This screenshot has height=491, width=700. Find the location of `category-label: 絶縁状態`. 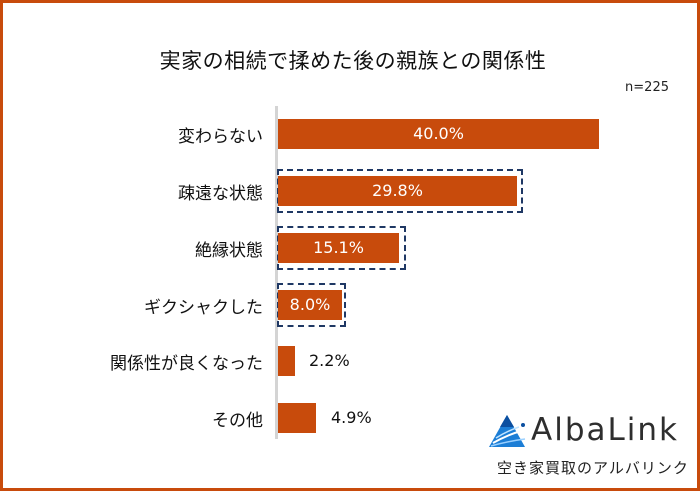

category-label: 絶縁状態 is located at coordinates (229, 251).